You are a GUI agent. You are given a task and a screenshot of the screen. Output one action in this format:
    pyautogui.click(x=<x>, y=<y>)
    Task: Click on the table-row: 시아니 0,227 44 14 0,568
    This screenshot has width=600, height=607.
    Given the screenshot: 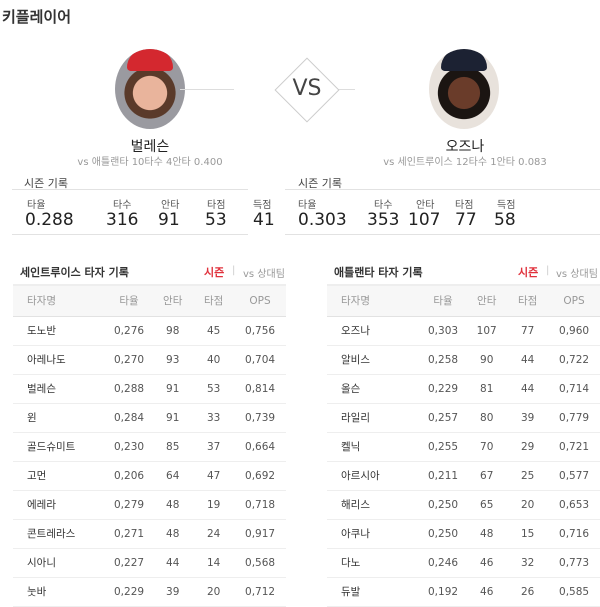 What is the action you would take?
    pyautogui.click(x=149, y=563)
    